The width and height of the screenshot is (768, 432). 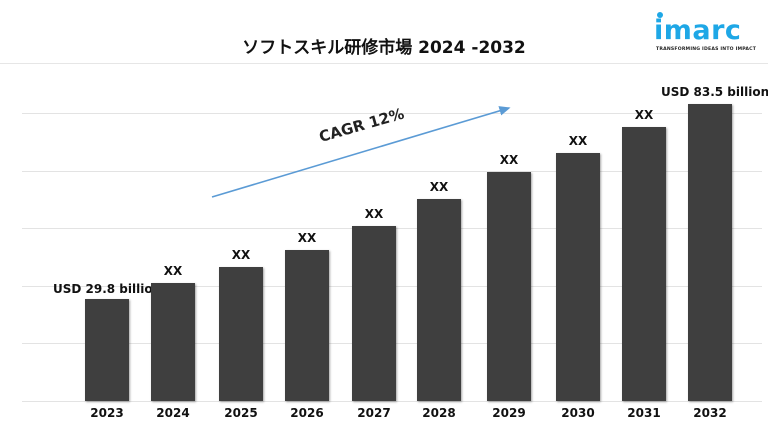 What do you see at coordinates (307, 413) in the screenshot?
I see `x-tick-label: 2026` at bounding box center [307, 413].